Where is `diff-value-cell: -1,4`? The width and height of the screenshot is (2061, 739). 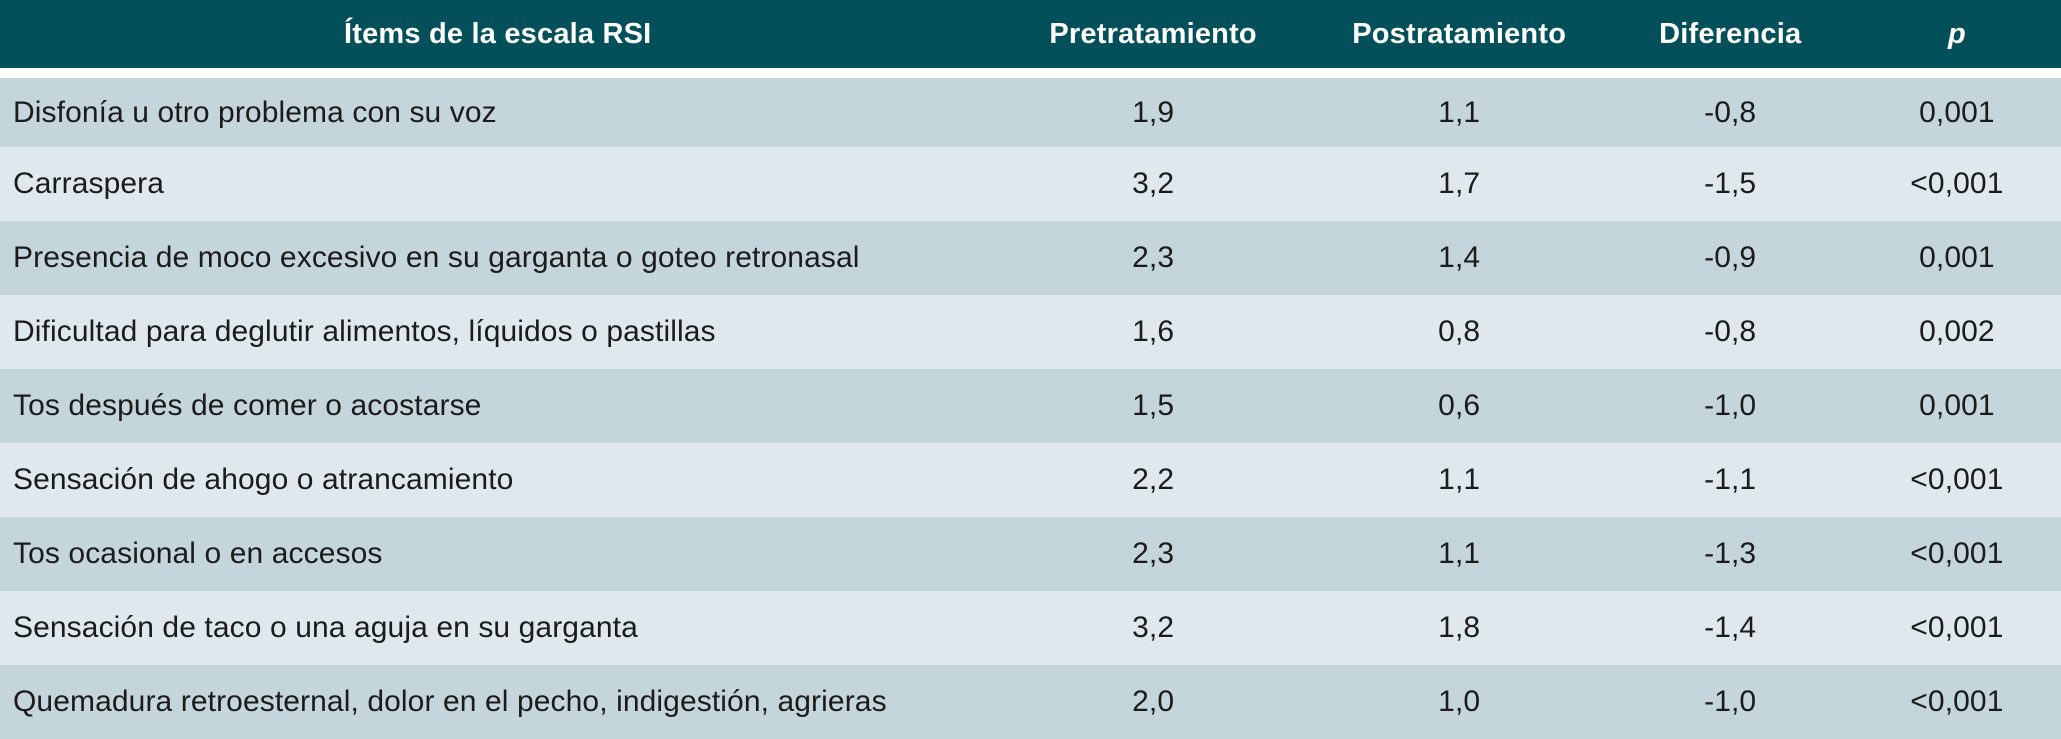
diff-value-cell: -1,4 is located at coordinates (1730, 627).